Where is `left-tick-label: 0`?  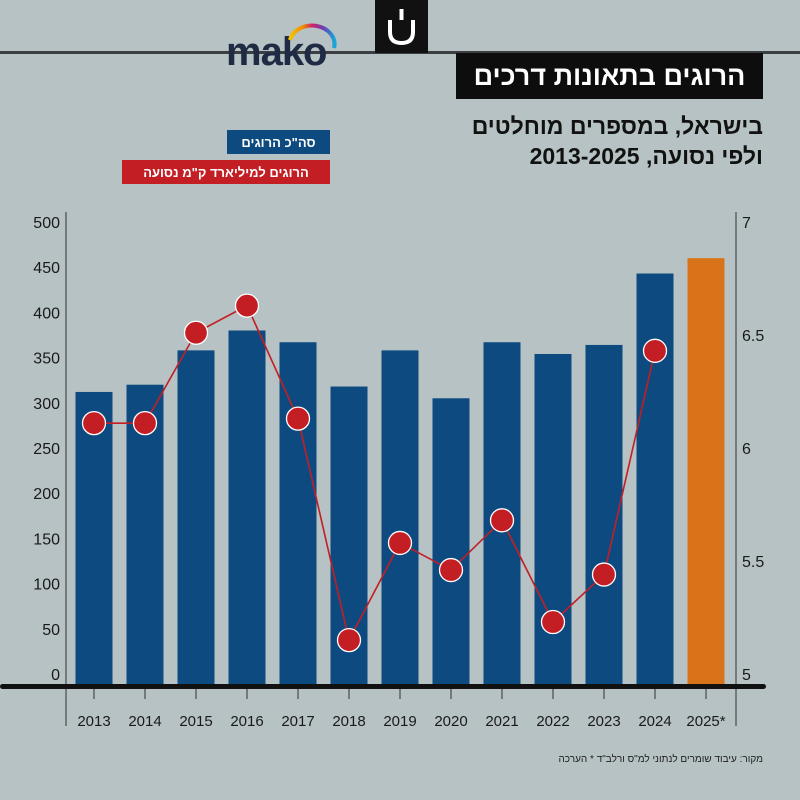
left-tick-label: 0 is located at coordinates (55, 675).